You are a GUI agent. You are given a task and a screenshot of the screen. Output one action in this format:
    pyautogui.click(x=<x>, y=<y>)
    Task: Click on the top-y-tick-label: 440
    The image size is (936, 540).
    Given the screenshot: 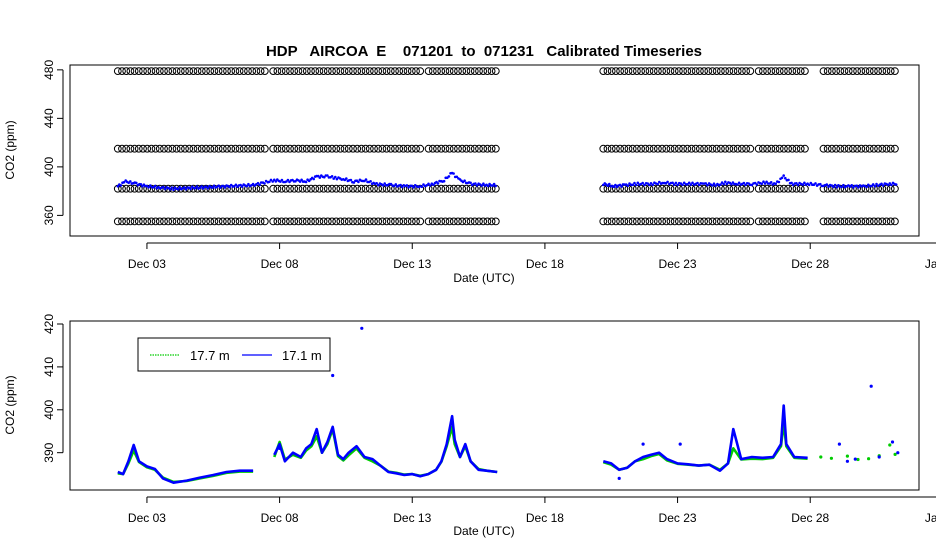 What is the action you would take?
    pyautogui.click(x=49, y=118)
    